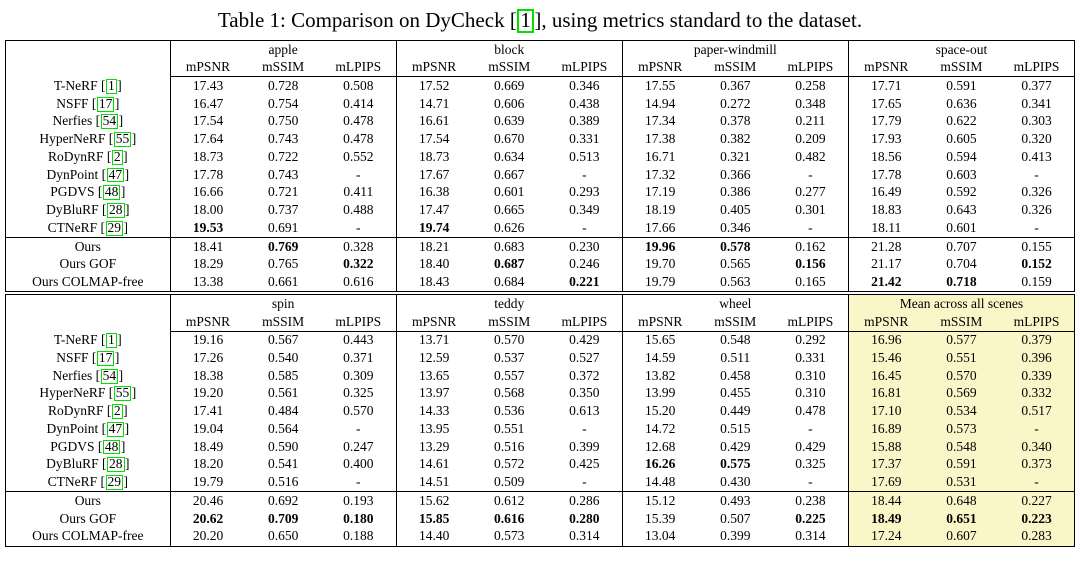 The image size is (1080, 571). Describe the element at coordinates (283, 411) in the screenshot. I see `value-cell: 0.484` at that location.